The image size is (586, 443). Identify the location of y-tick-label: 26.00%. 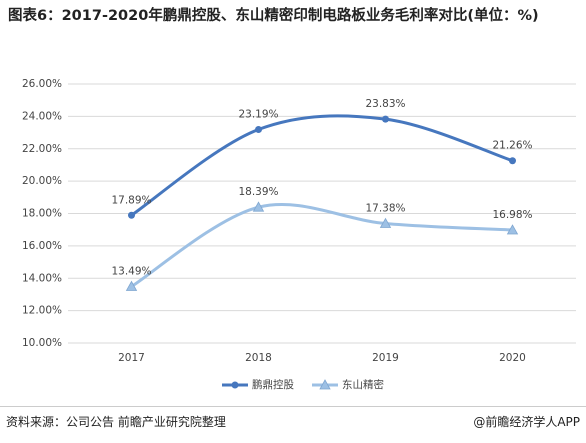
(42, 84).